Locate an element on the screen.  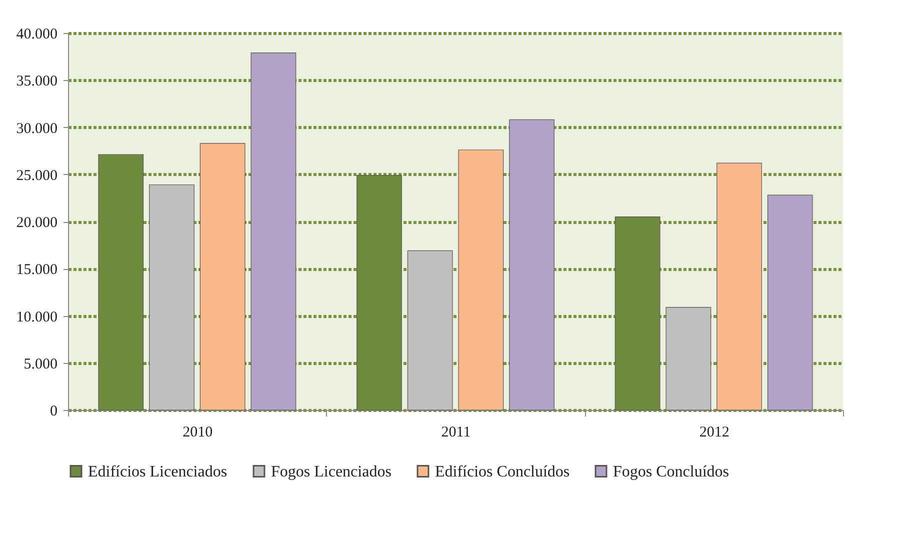
y-tick-label: 35.000 is located at coordinates (37, 82).